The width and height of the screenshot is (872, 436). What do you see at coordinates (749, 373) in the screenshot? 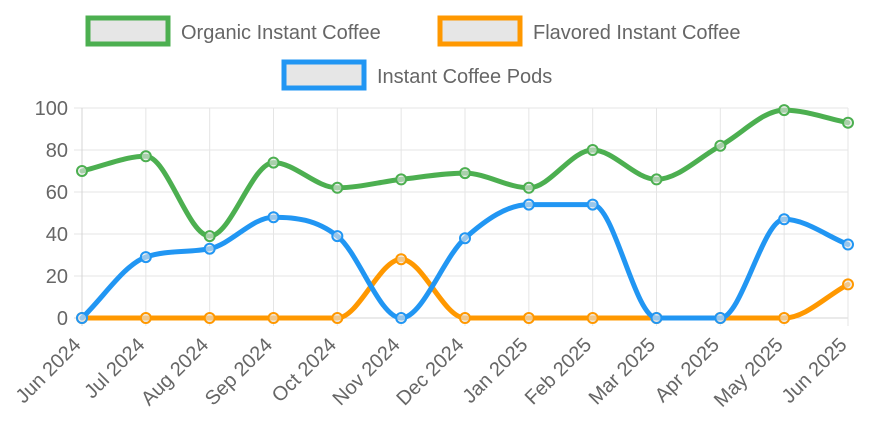
I see `x-tick-label: May 2025` at bounding box center [749, 373].